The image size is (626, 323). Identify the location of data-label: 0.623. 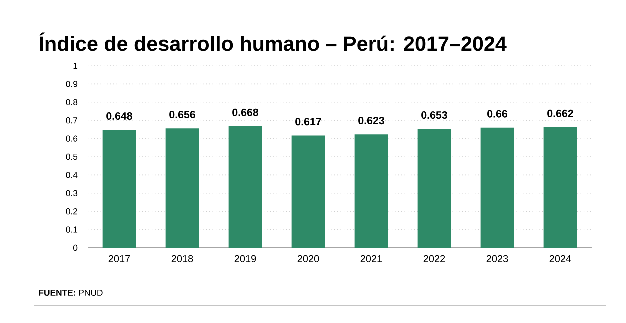
(371, 120).